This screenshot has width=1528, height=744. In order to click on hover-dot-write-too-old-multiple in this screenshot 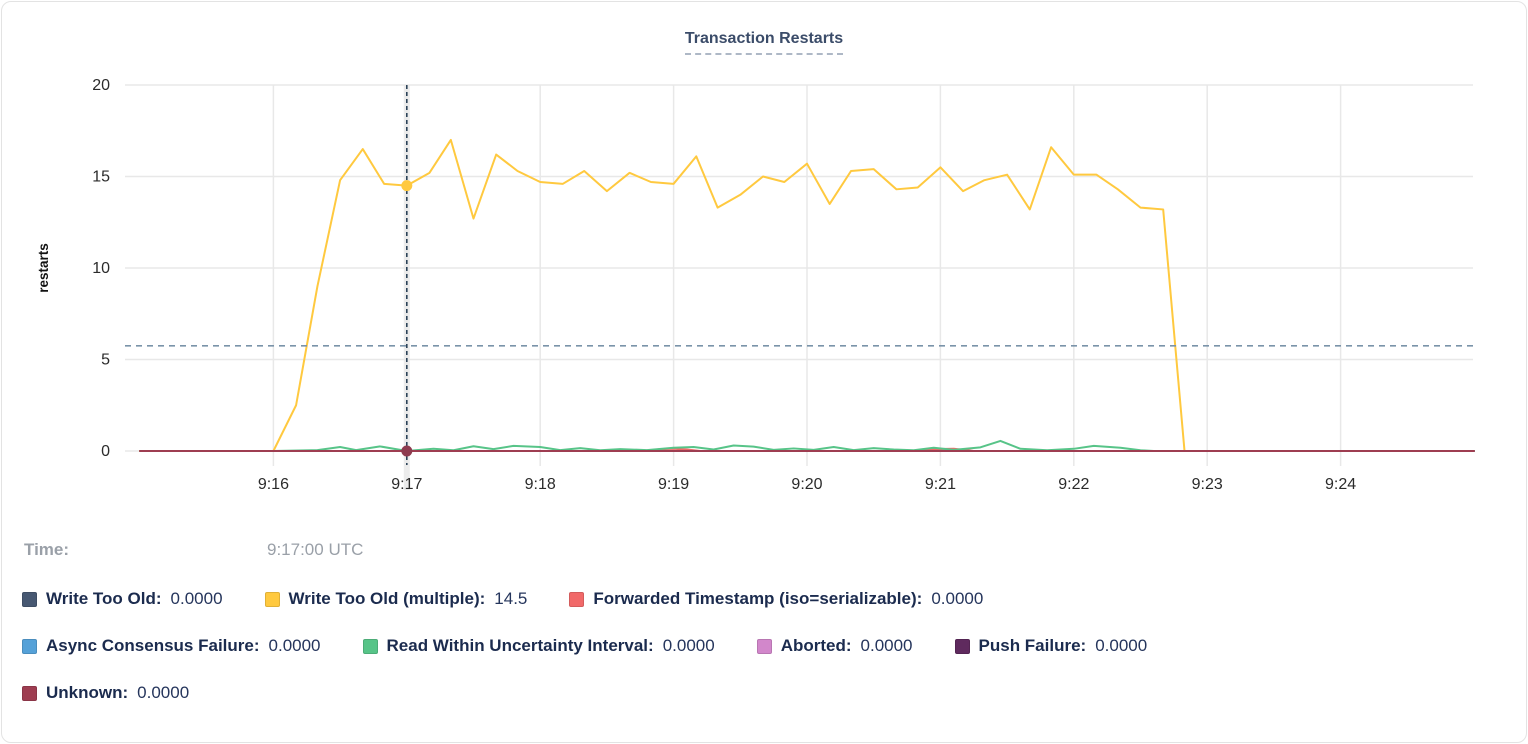, I will do `click(407, 186)`.